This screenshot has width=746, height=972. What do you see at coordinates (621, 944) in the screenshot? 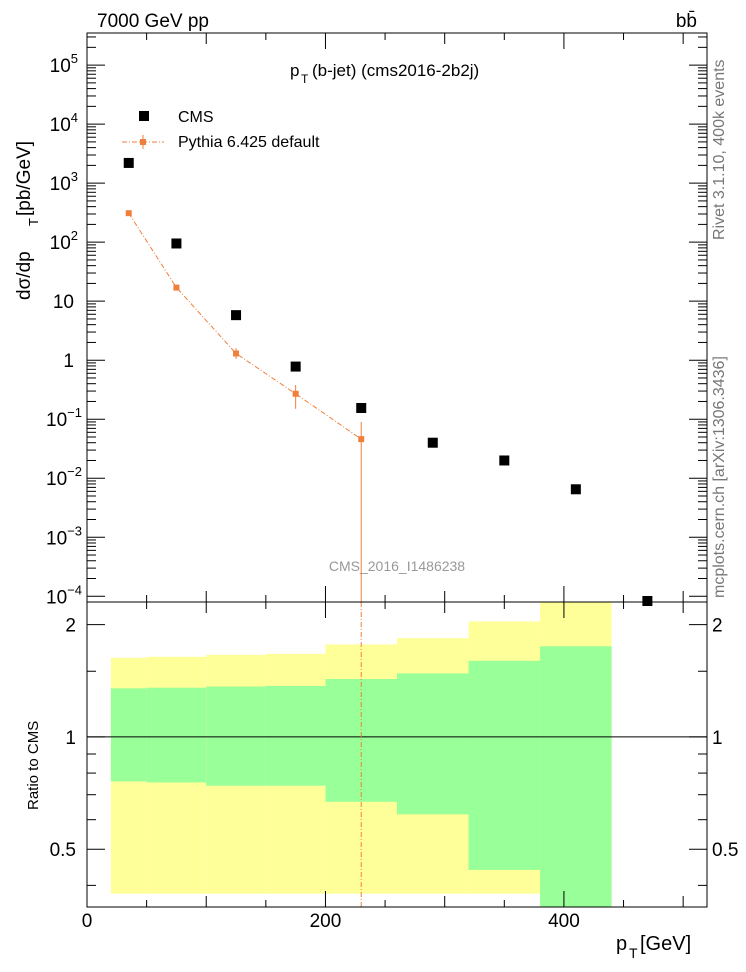
I see `x-axis-label-main: p` at bounding box center [621, 944].